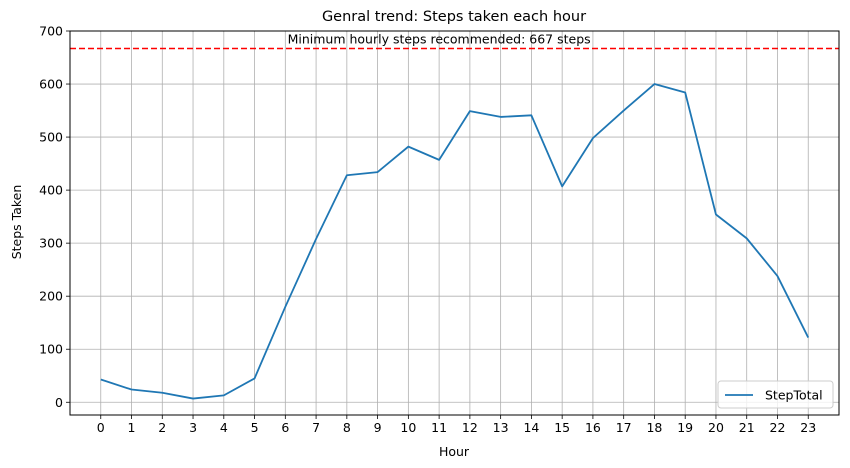  What do you see at coordinates (51, 31) in the screenshot?
I see `y-tick-label: 700` at bounding box center [51, 31].